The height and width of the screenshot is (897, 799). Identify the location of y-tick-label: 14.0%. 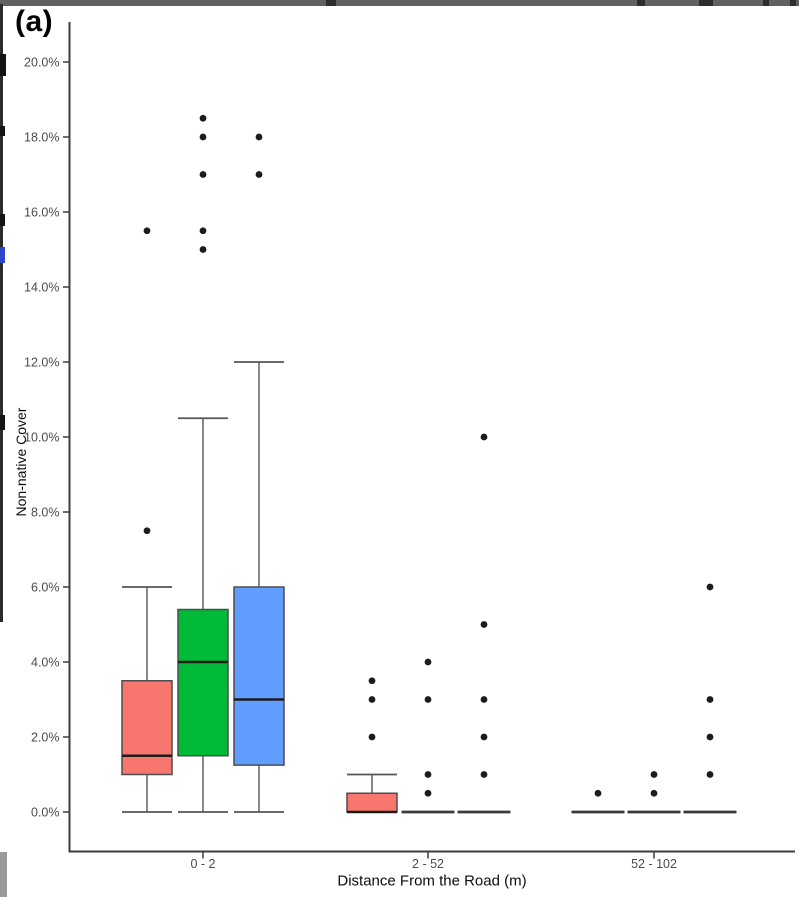
(41, 288).